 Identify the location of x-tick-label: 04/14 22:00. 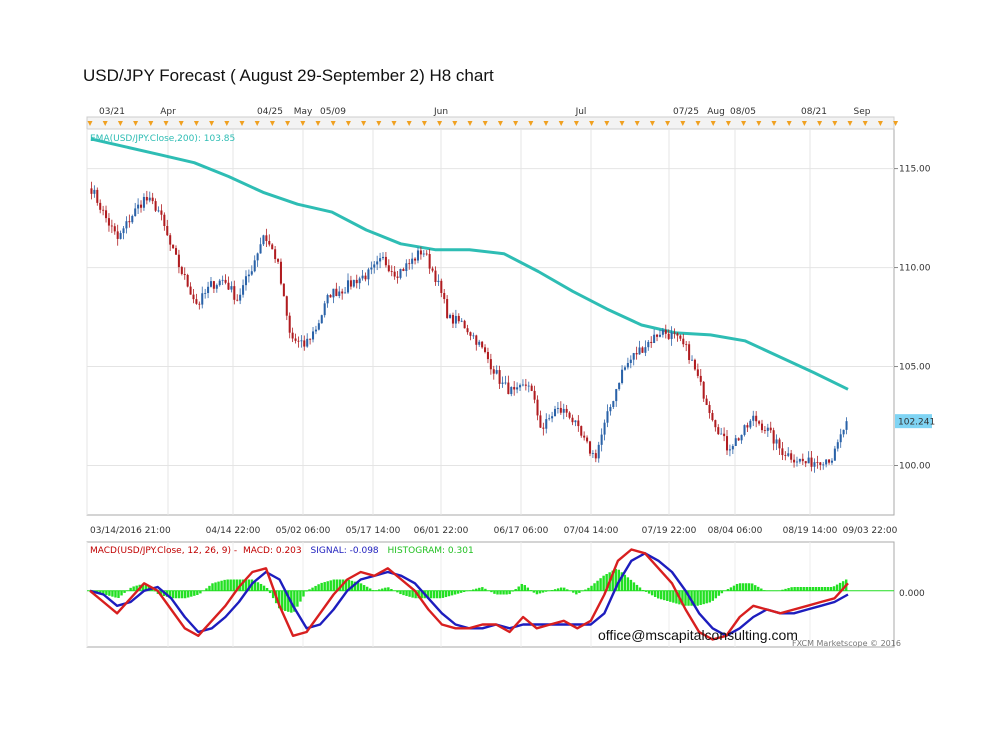
(233, 531).